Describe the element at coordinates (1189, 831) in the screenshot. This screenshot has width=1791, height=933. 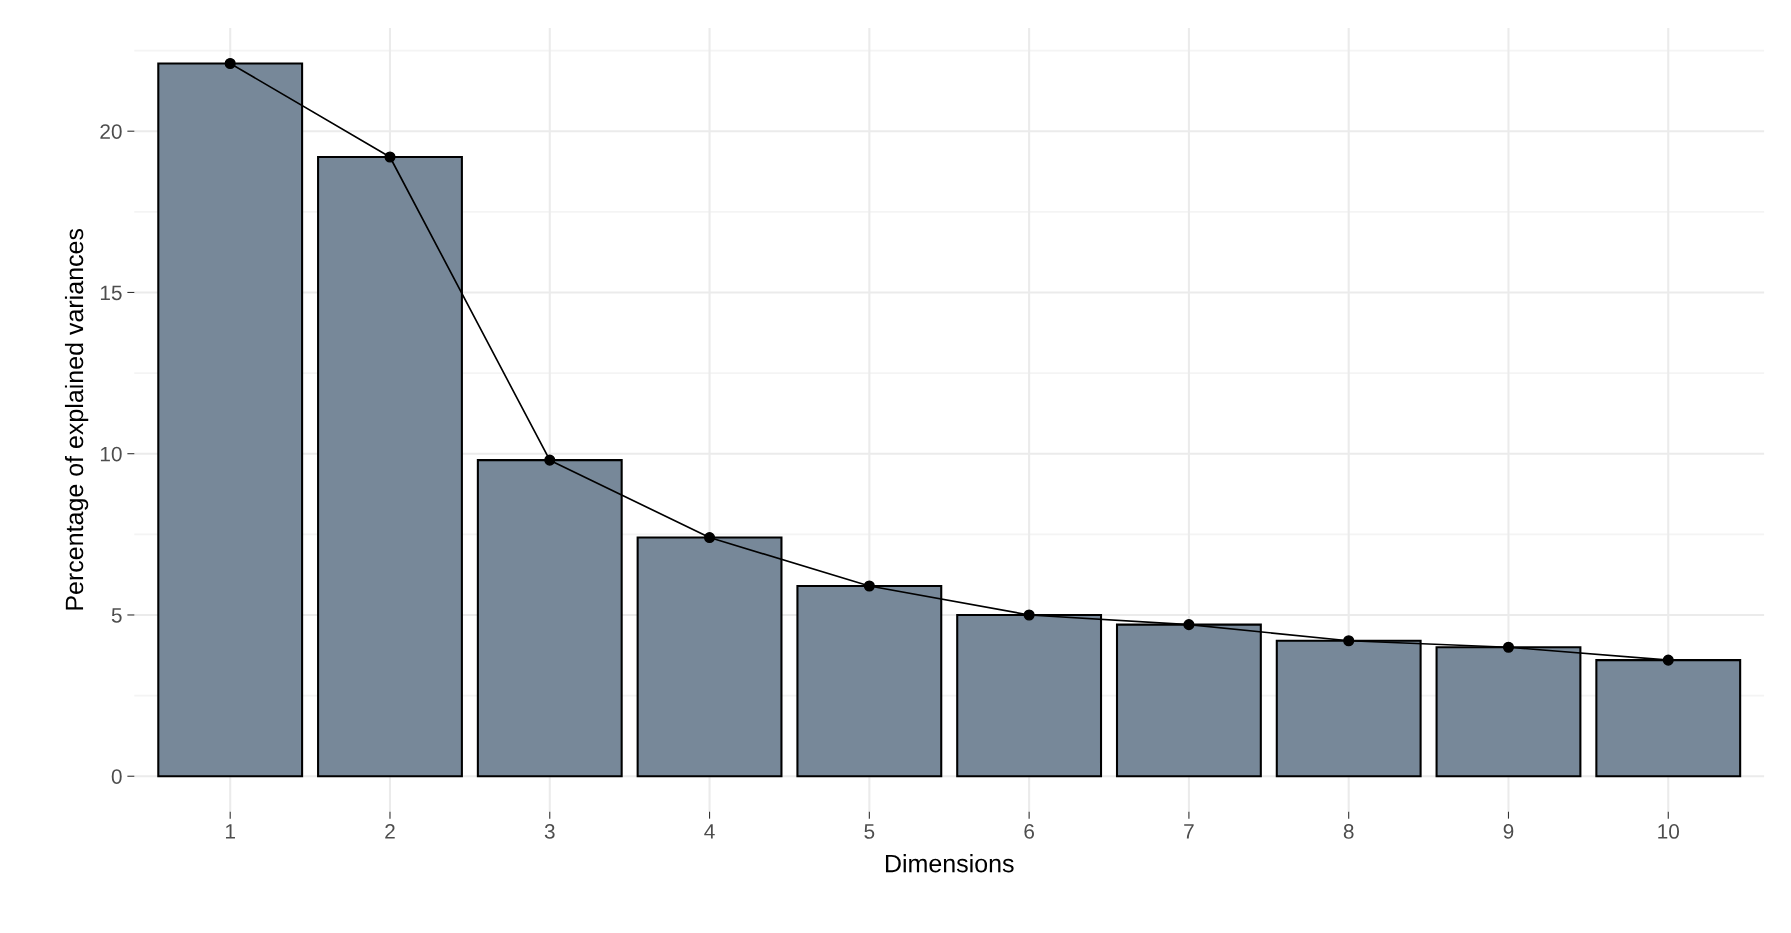
I see `x-tick-label: 7` at that location.